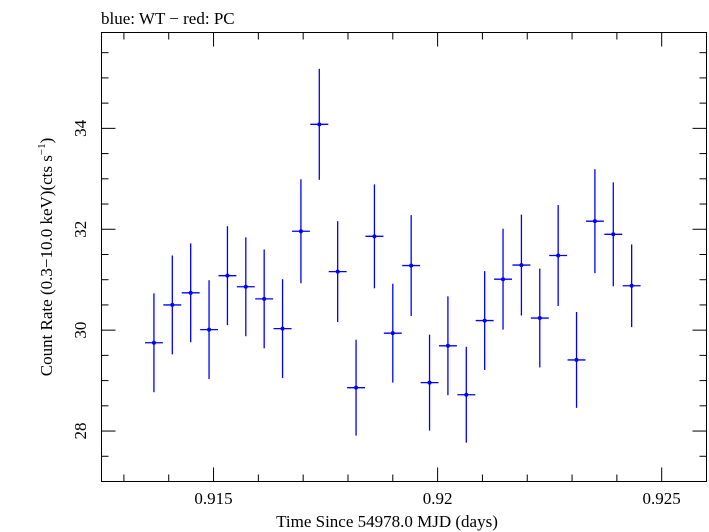 The height and width of the screenshot is (532, 709). I want to click on x-tick-label: 0.925, so click(662, 498).